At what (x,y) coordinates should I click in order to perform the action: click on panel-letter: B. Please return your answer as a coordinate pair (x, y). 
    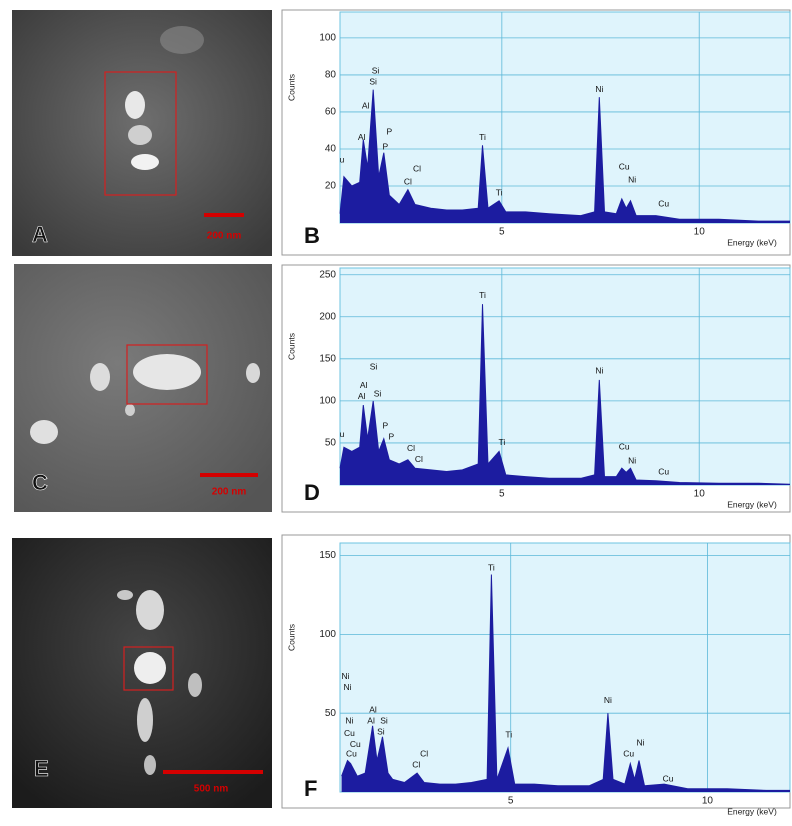
    Looking at the image, I should click on (312, 235).